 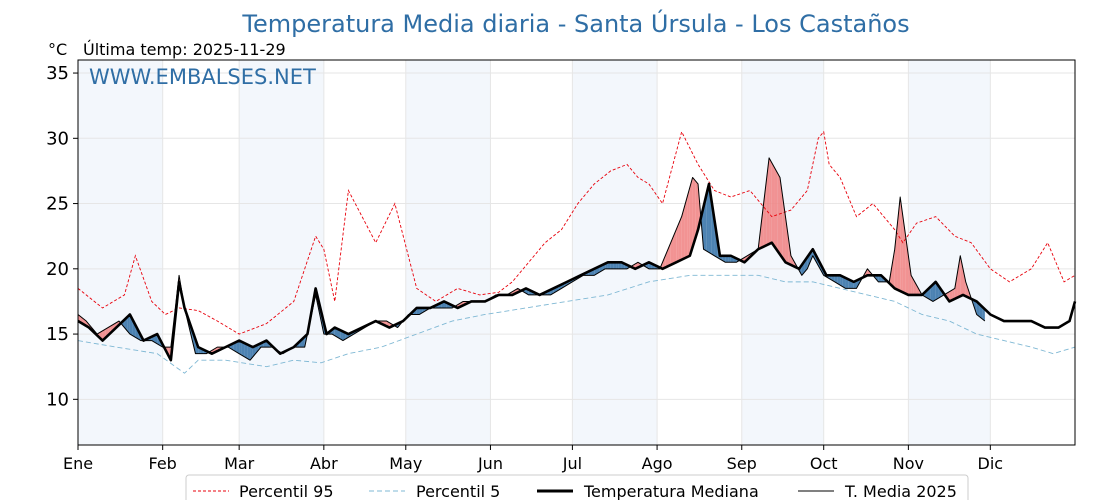 I want to click on x-tick-label: Ene, so click(x=78, y=463).